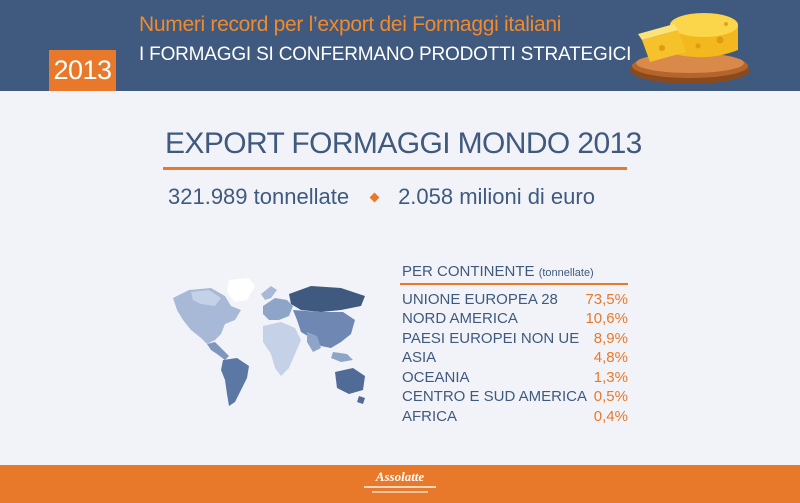 This screenshot has height=503, width=800. What do you see at coordinates (269, 342) in the screenshot?
I see `world-map-icon` at bounding box center [269, 342].